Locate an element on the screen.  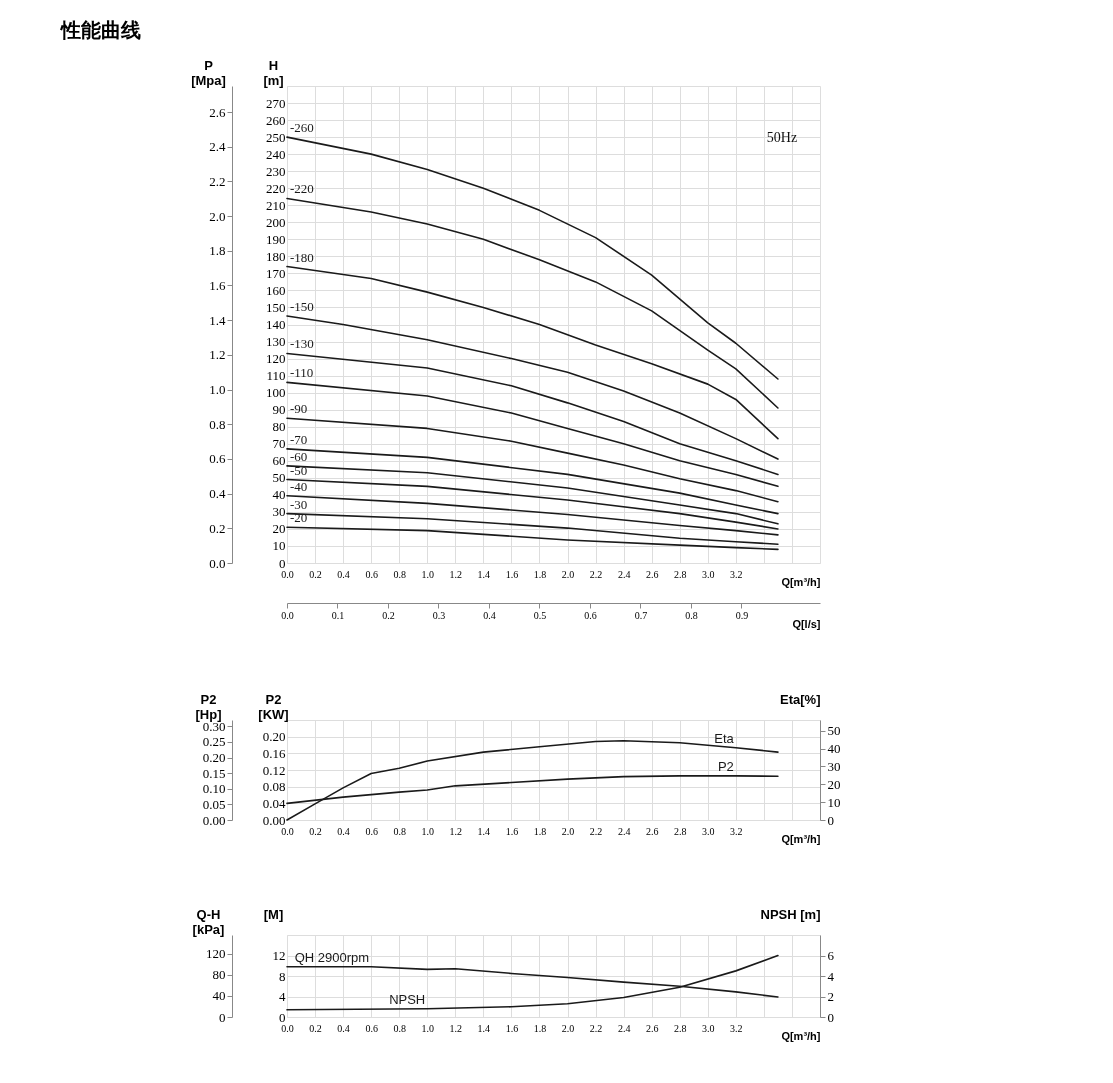
y-tick-label: 230 is located at coordinates (276, 171).